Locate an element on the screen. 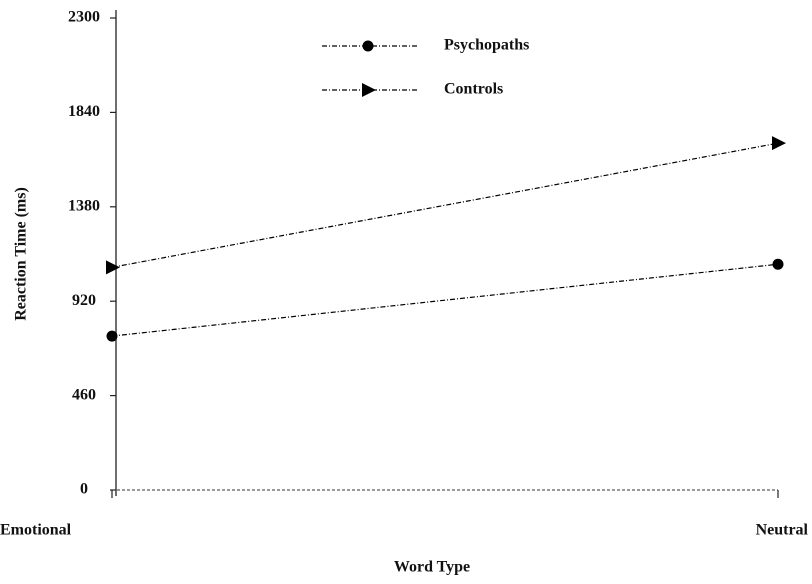  y-tick-label: 1380 is located at coordinates (84, 205).